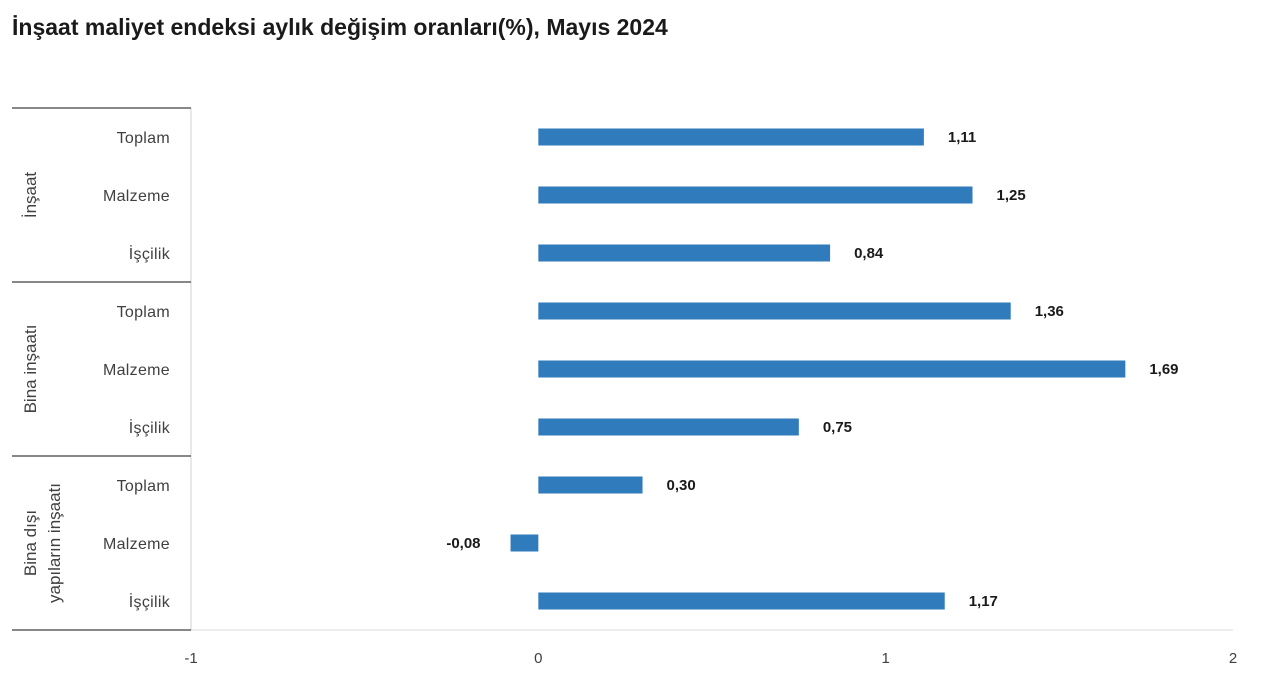  I want to click on group-label-2: Bina inşaatı, so click(30, 369).